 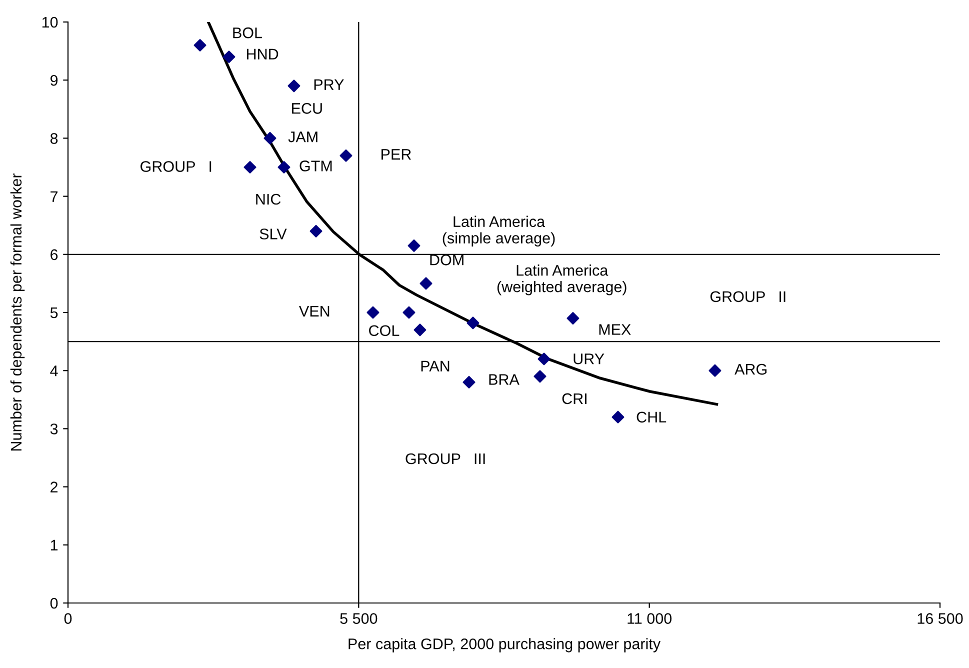 What do you see at coordinates (307, 108) in the screenshot?
I see `annotation: ECU` at bounding box center [307, 108].